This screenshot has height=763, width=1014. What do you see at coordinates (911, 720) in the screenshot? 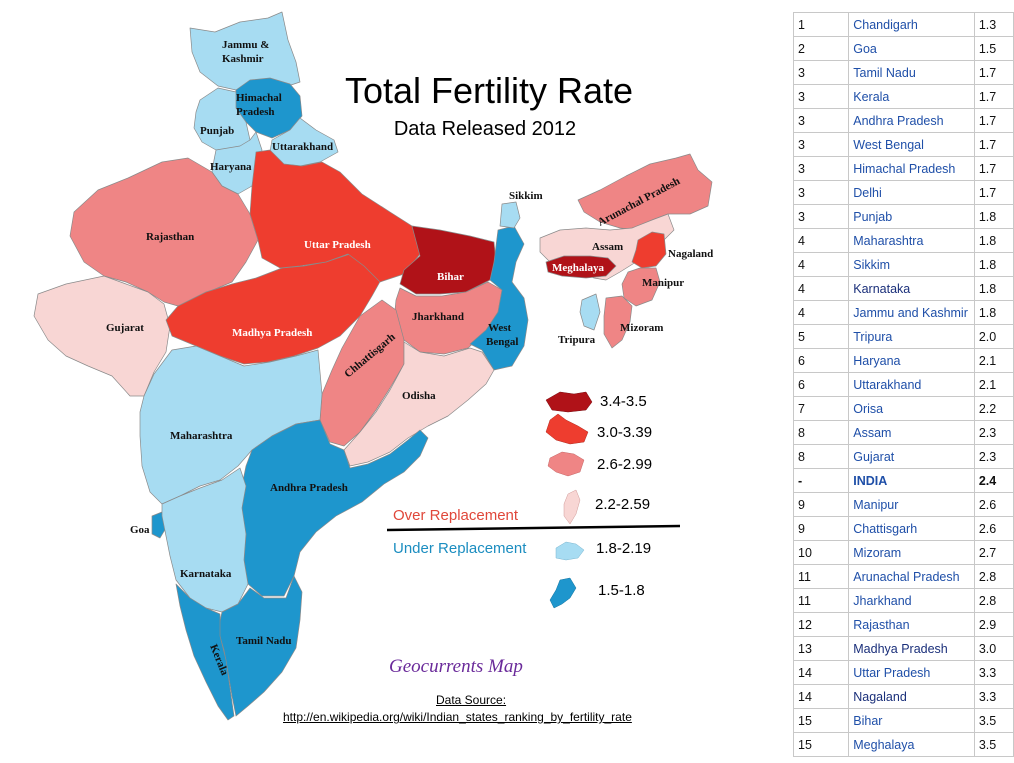
I see `state-link: Bihar` at bounding box center [911, 720].